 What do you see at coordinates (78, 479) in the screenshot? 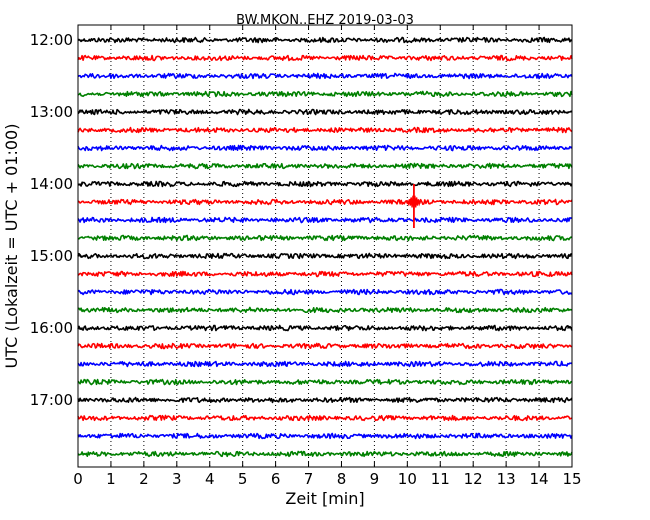
I see `x-tick-label: 0` at bounding box center [78, 479].